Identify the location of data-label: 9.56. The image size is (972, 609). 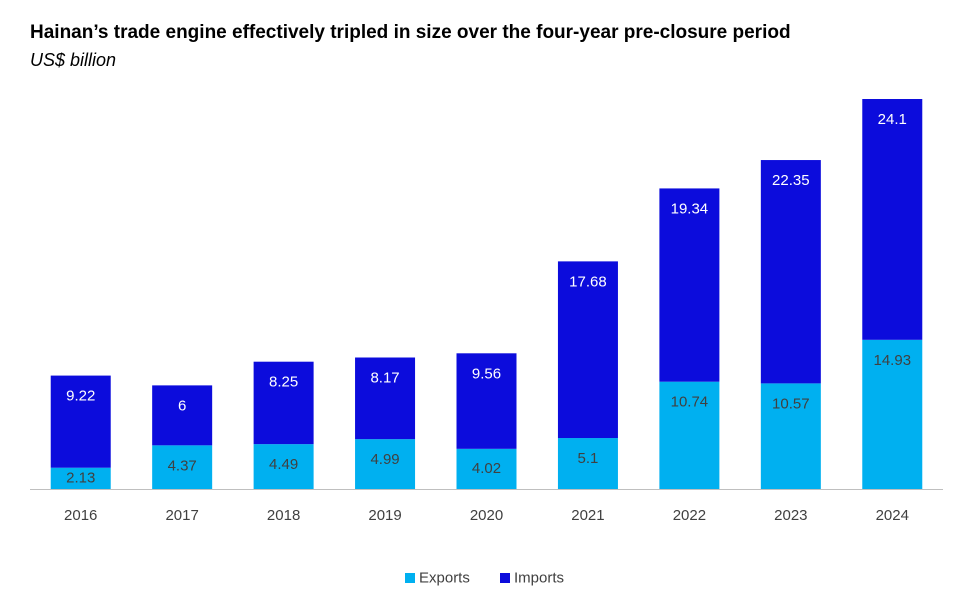
(486, 373).